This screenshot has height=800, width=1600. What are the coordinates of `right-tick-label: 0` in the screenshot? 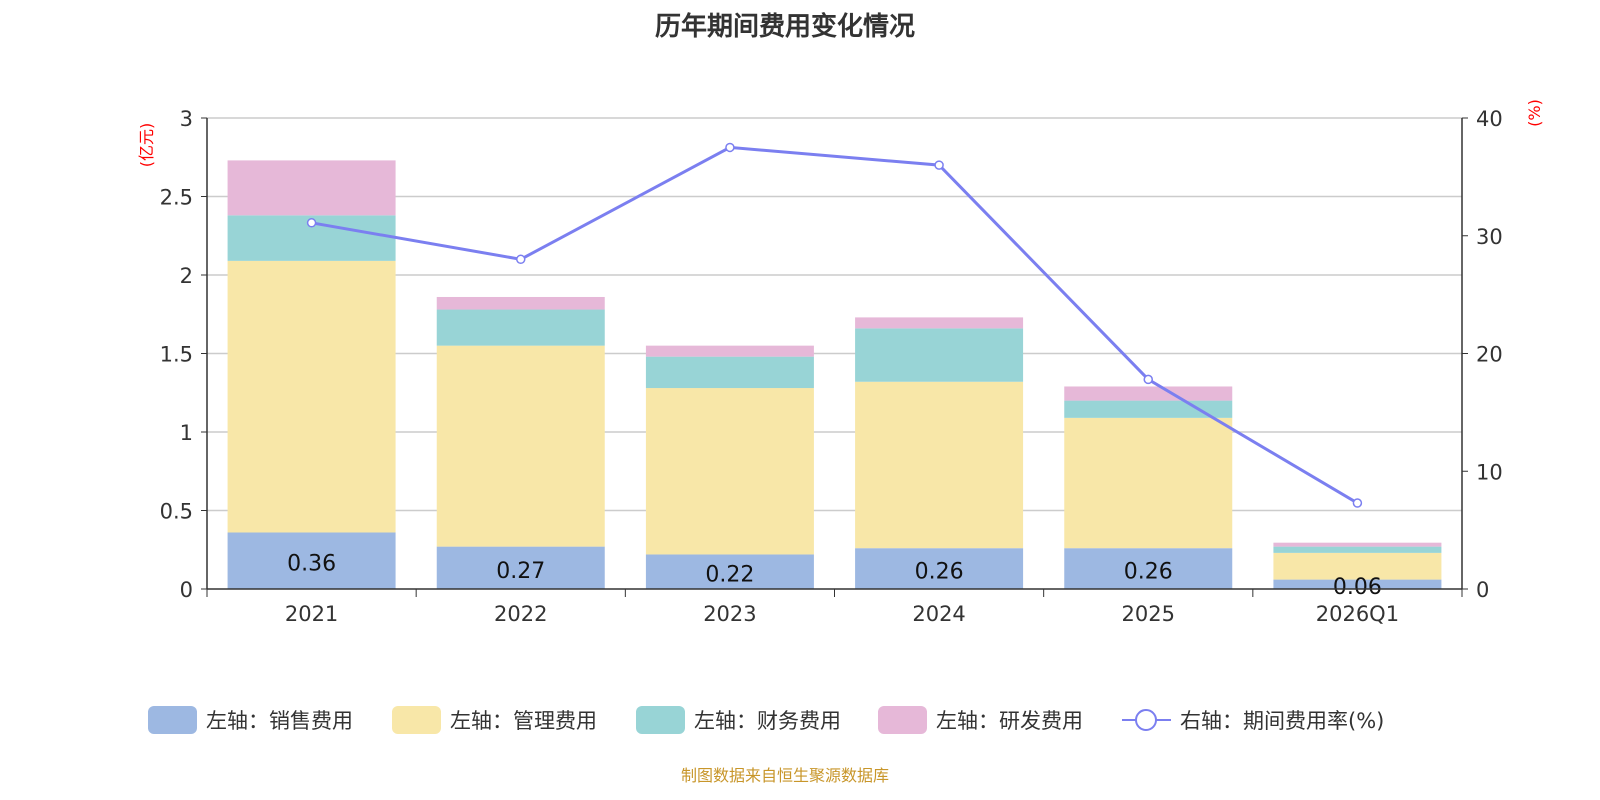 It's located at (1482, 590).